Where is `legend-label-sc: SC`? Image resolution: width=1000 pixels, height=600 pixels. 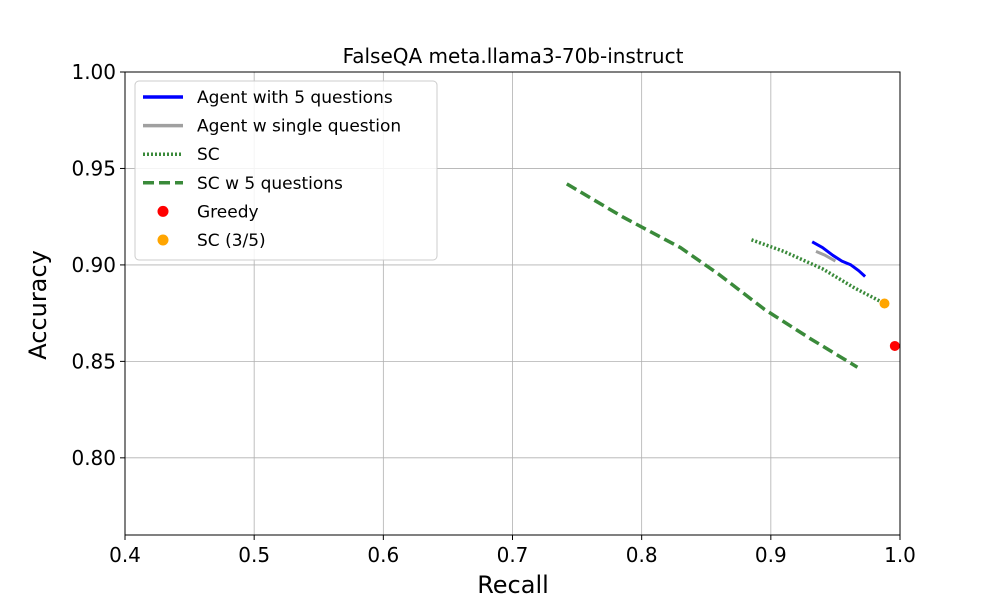 legend-label-sc: SC is located at coordinates (208, 155).